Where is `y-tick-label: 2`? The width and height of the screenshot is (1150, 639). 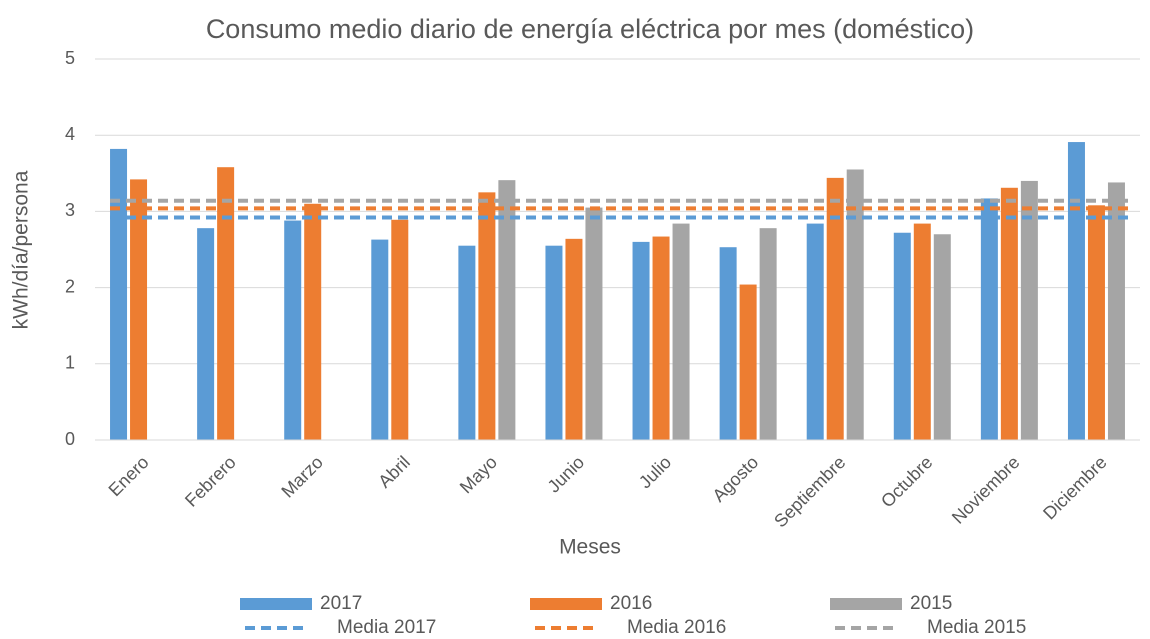
y-tick-label: 2 is located at coordinates (70, 286).